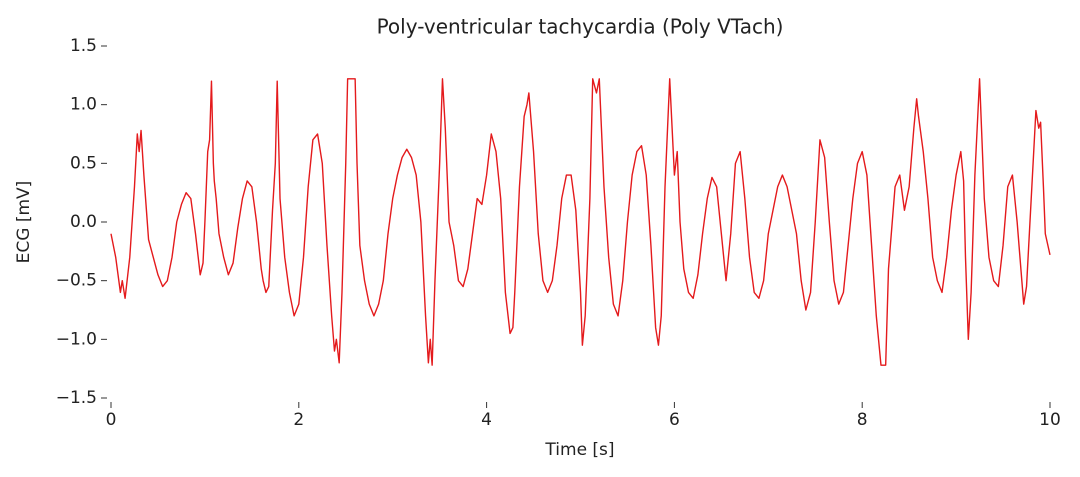 The height and width of the screenshot is (477, 1080). What do you see at coordinates (862, 420) in the screenshot?
I see `x-tick-label: 8` at bounding box center [862, 420].